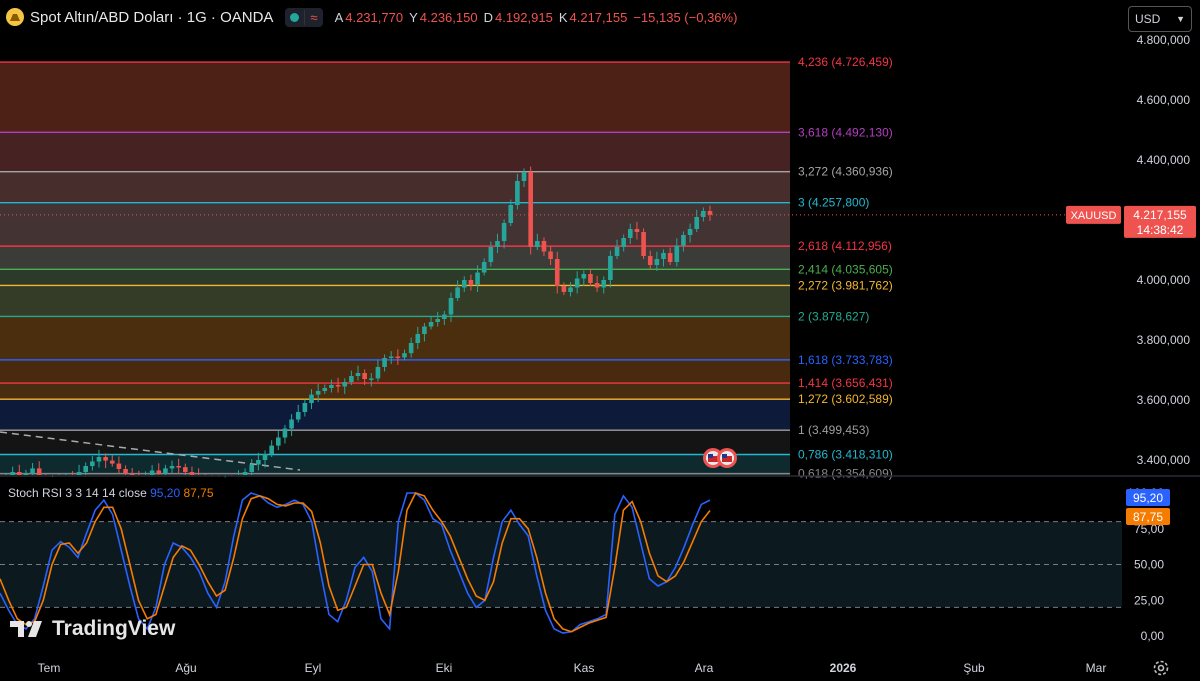 This screenshot has height=681, width=1200. Describe the element at coordinates (721, 458) in the screenshot. I see `events-flags-icon` at that location.